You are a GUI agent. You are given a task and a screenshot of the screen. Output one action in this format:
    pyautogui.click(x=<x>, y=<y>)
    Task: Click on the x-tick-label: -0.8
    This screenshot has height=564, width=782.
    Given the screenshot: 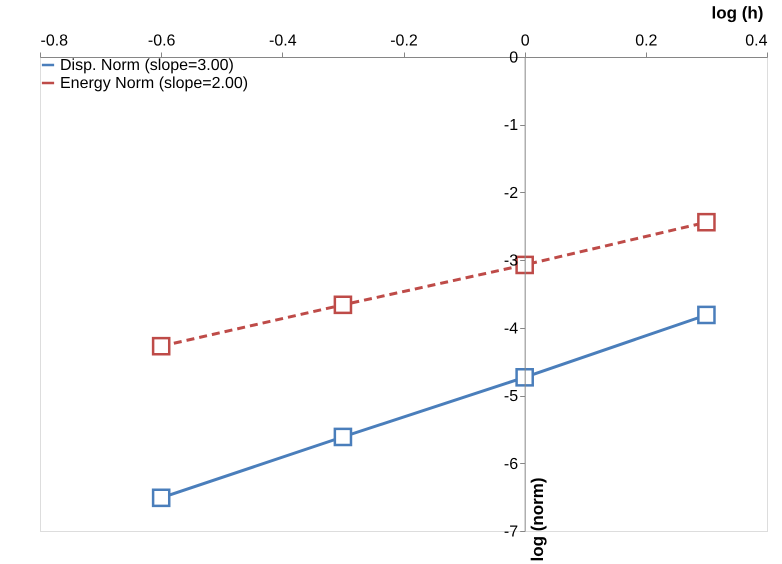 What is the action you would take?
    pyautogui.click(x=54, y=41)
    